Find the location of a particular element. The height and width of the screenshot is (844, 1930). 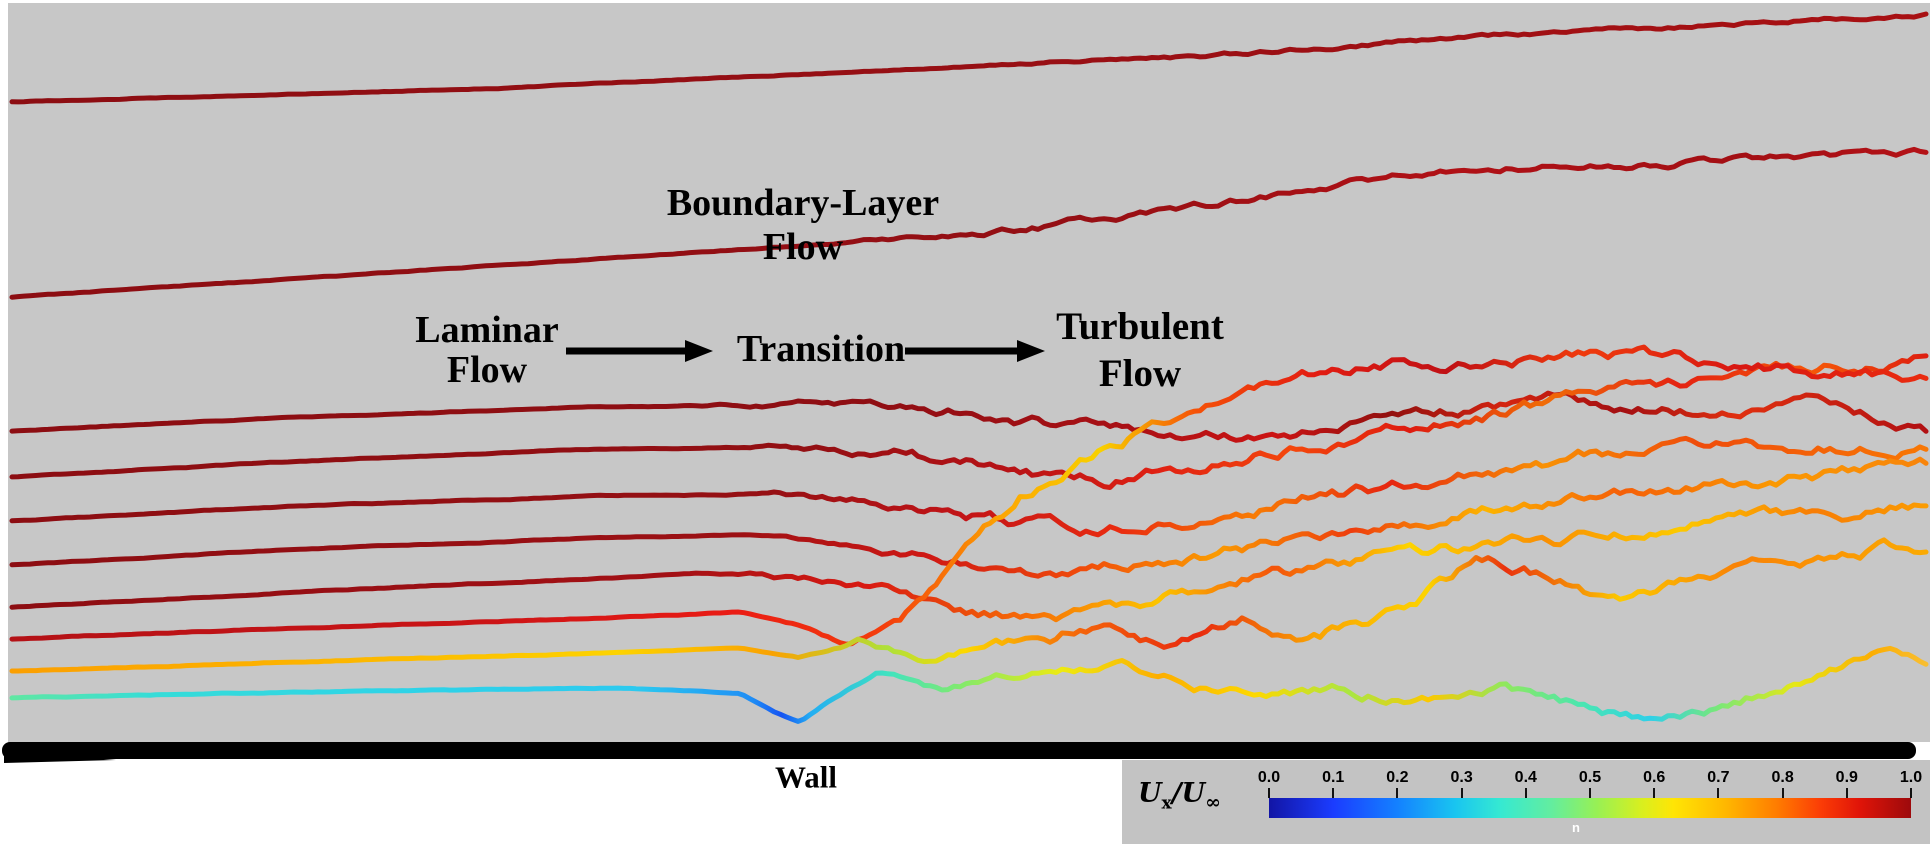

colorbar-tick-label: 0.8 is located at coordinates (1782, 777).